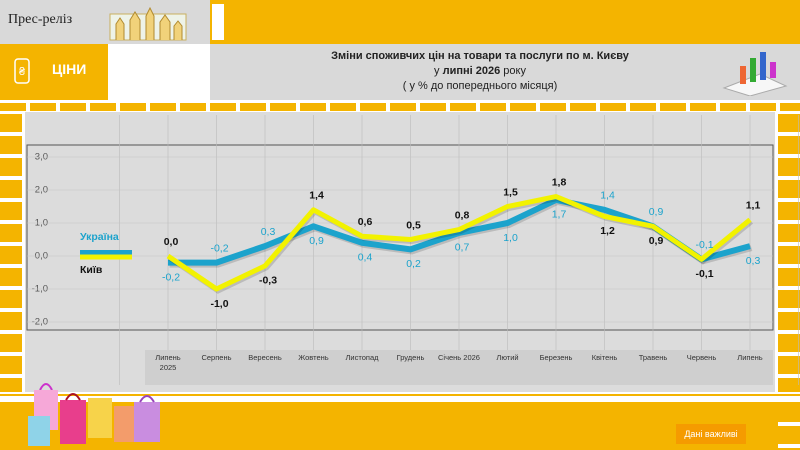  I want to click on value-label: 0,5, so click(413, 225).